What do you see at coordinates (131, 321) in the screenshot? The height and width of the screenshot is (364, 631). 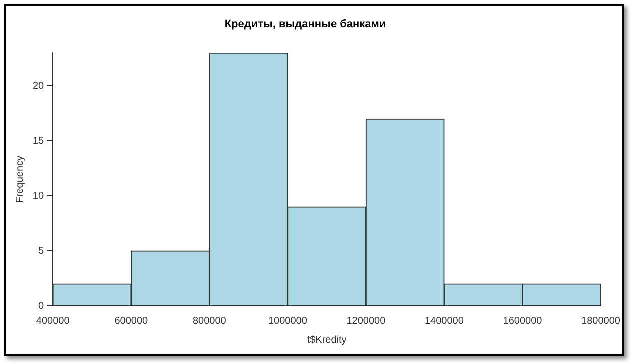 I see `x-tick-label: 600000` at bounding box center [131, 321].